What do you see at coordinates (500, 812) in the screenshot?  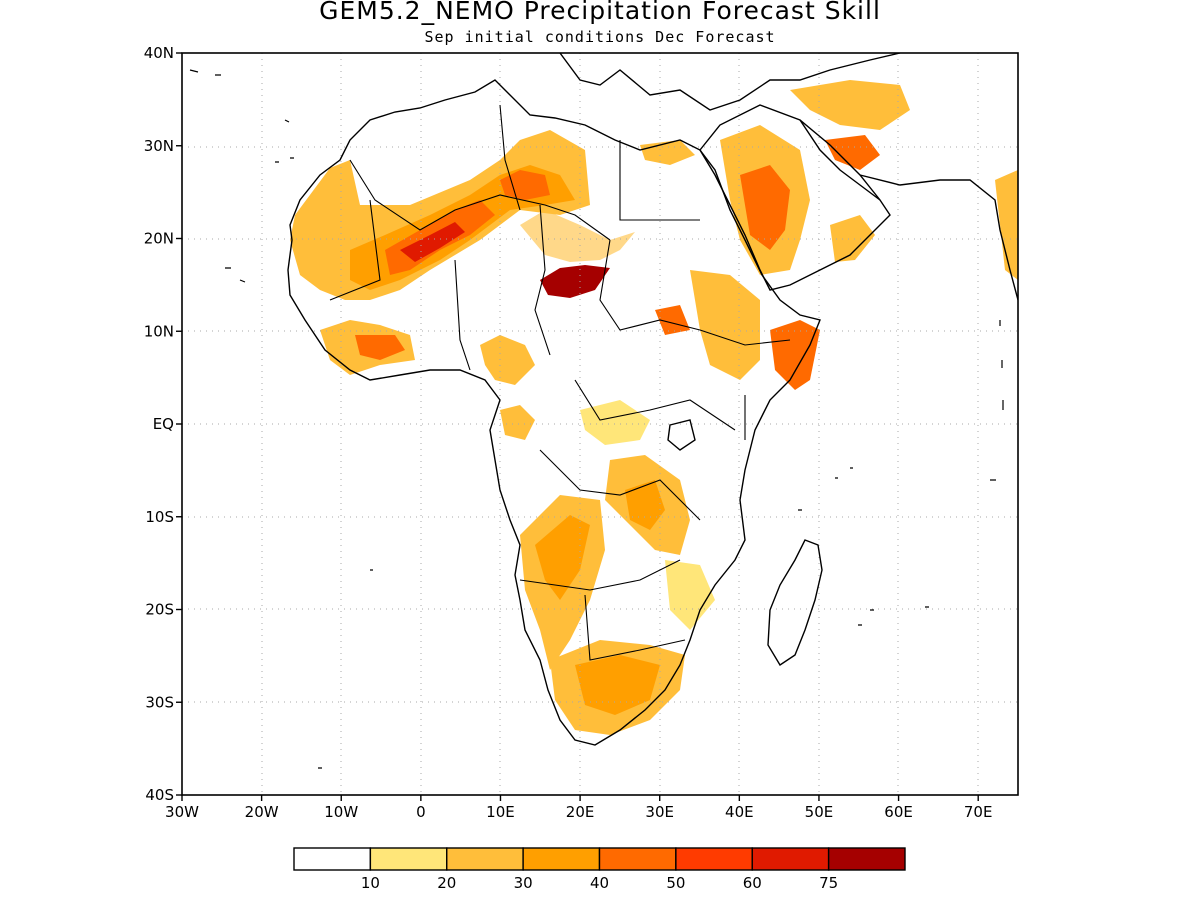 I see `lon-label: 10E` at bounding box center [500, 812].